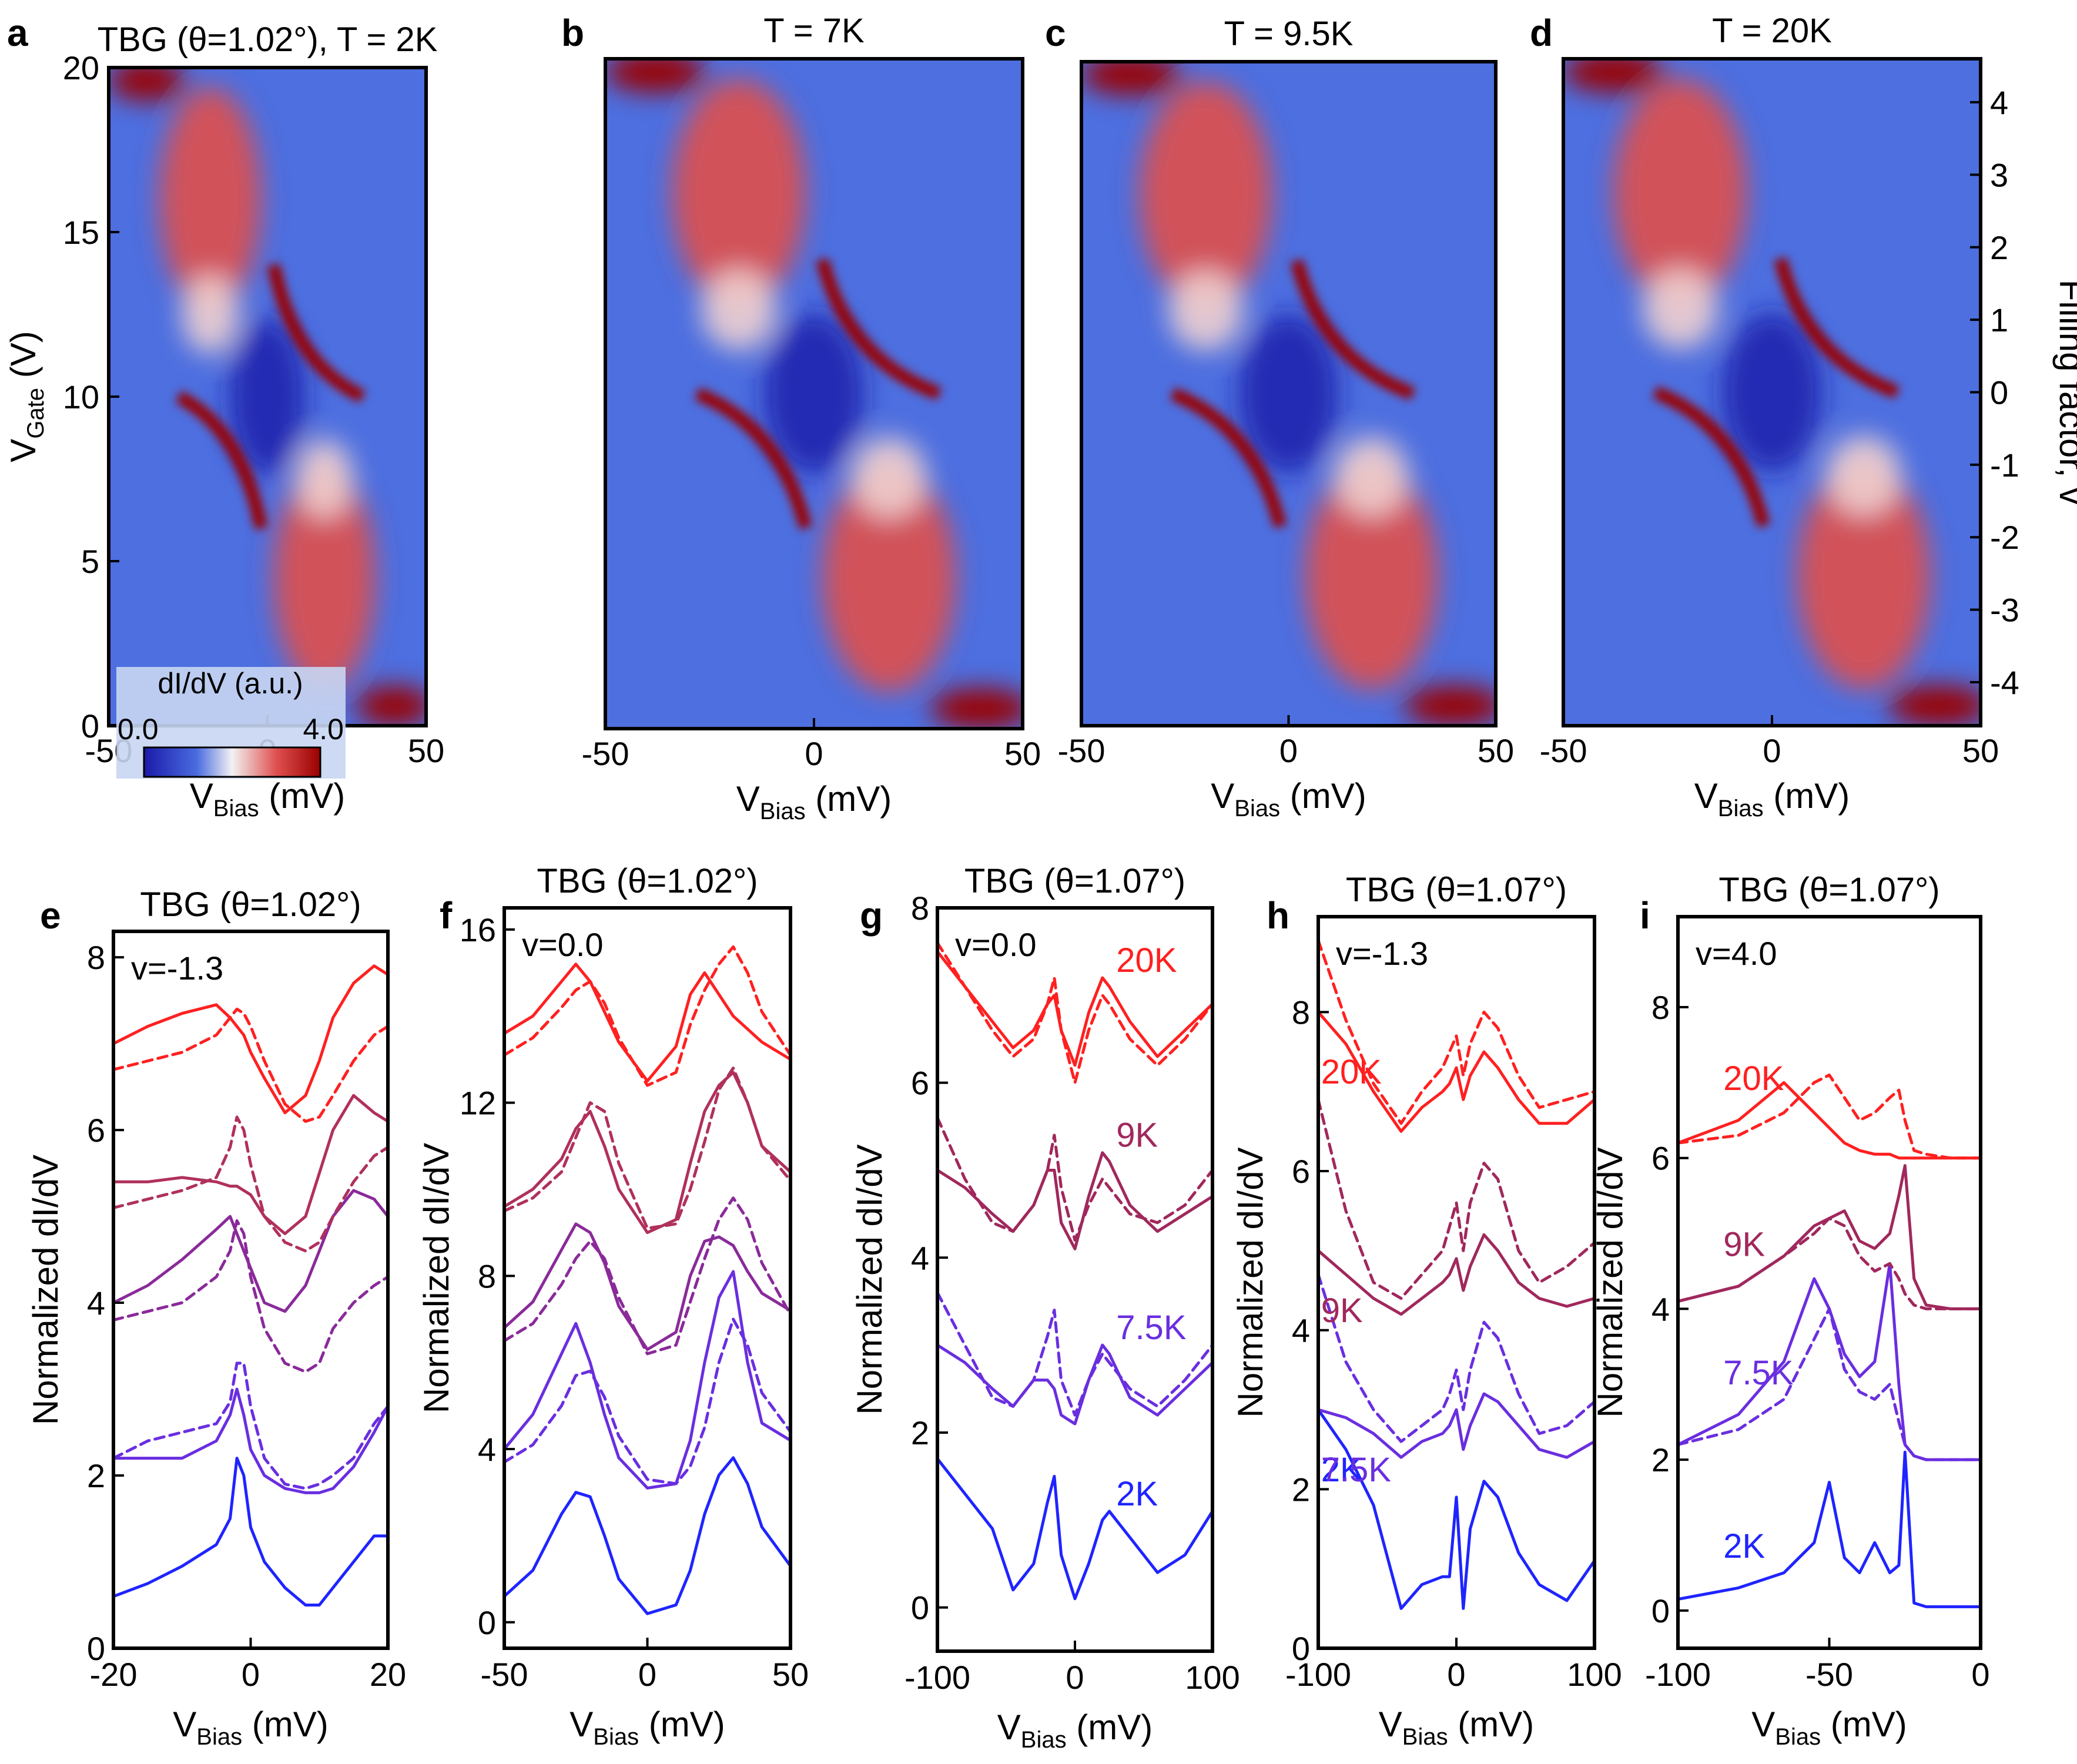 This screenshot has height=1764, width=2077. What do you see at coordinates (1074, 1271) in the screenshot?
I see `plot-area-g` at bounding box center [1074, 1271].